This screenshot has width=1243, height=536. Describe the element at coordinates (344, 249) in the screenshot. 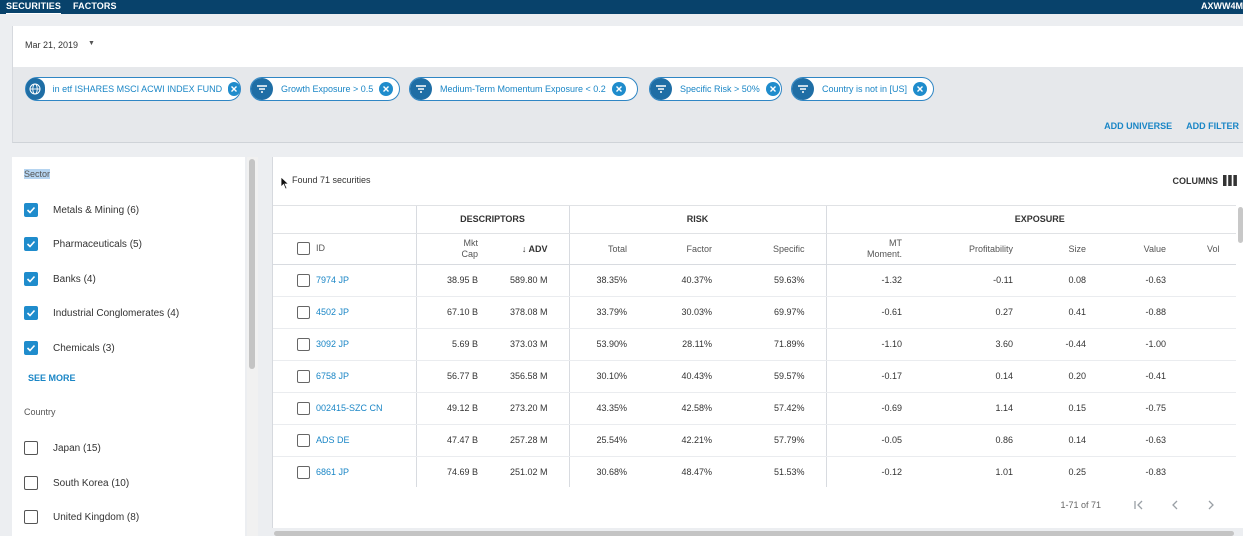

I see `header-id: ID` at that location.